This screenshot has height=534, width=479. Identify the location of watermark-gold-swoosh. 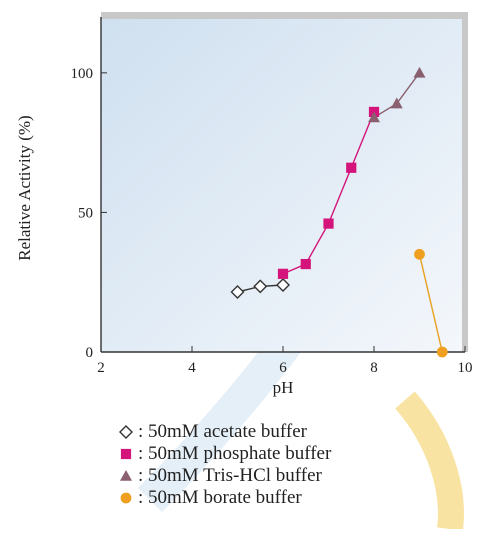
(429, 461).